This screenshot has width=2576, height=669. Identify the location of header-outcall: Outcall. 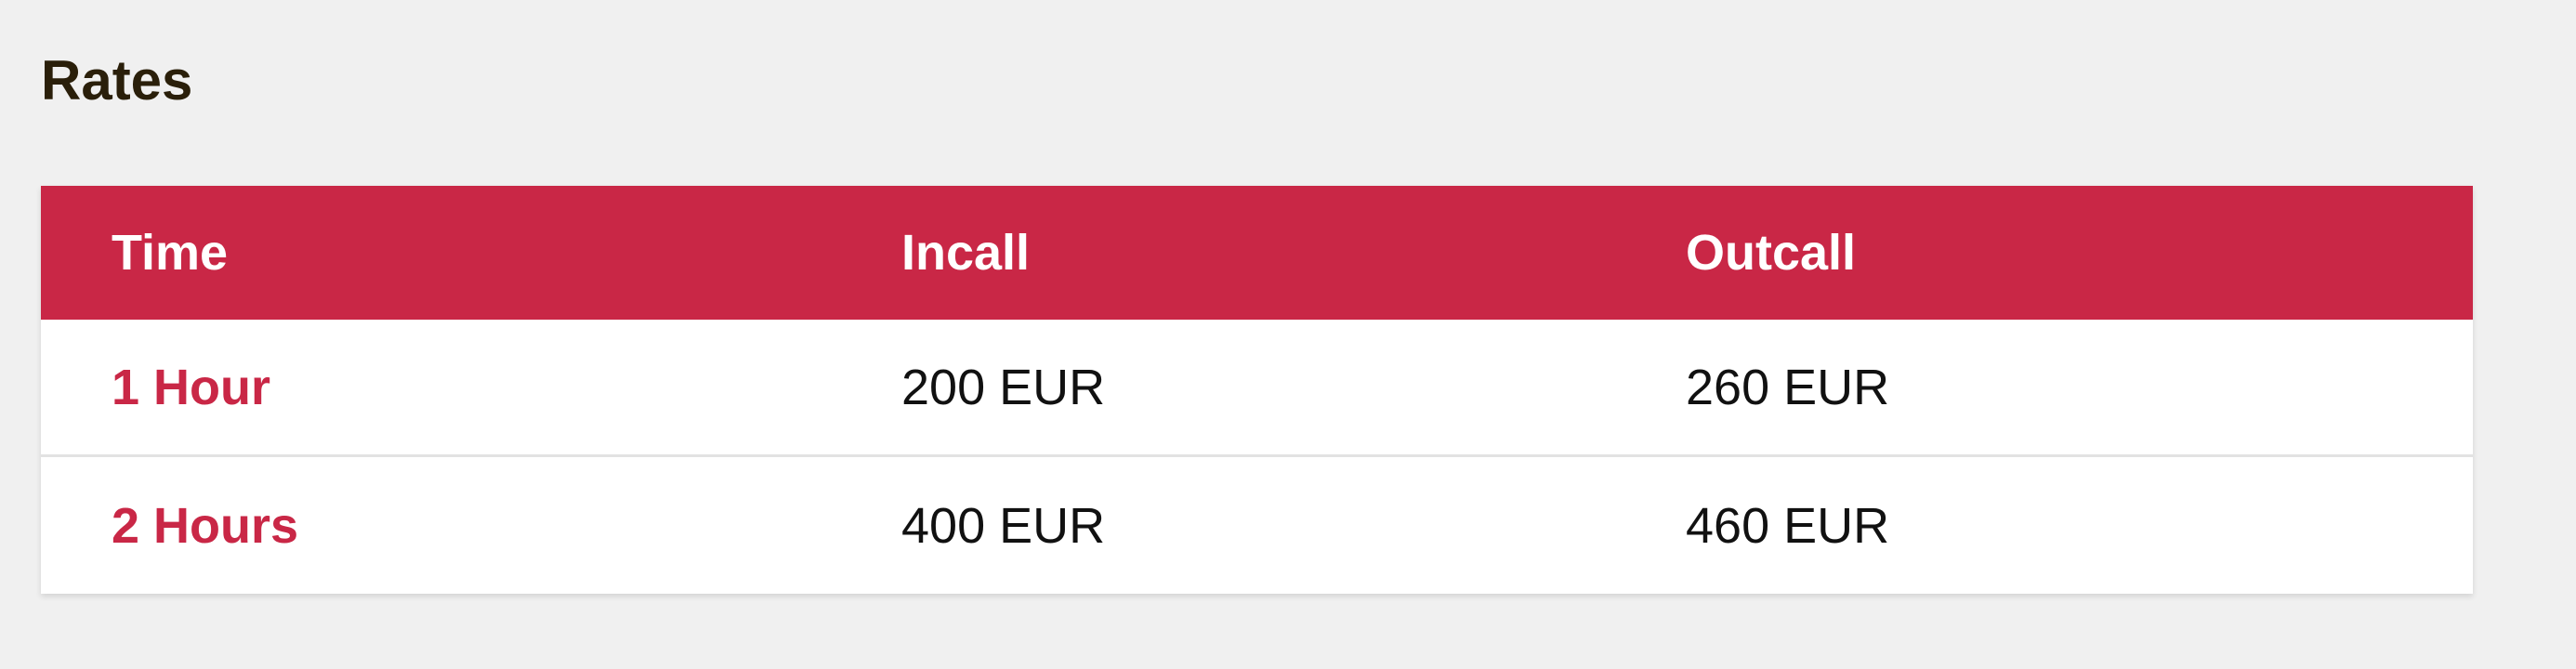
(1771, 253).